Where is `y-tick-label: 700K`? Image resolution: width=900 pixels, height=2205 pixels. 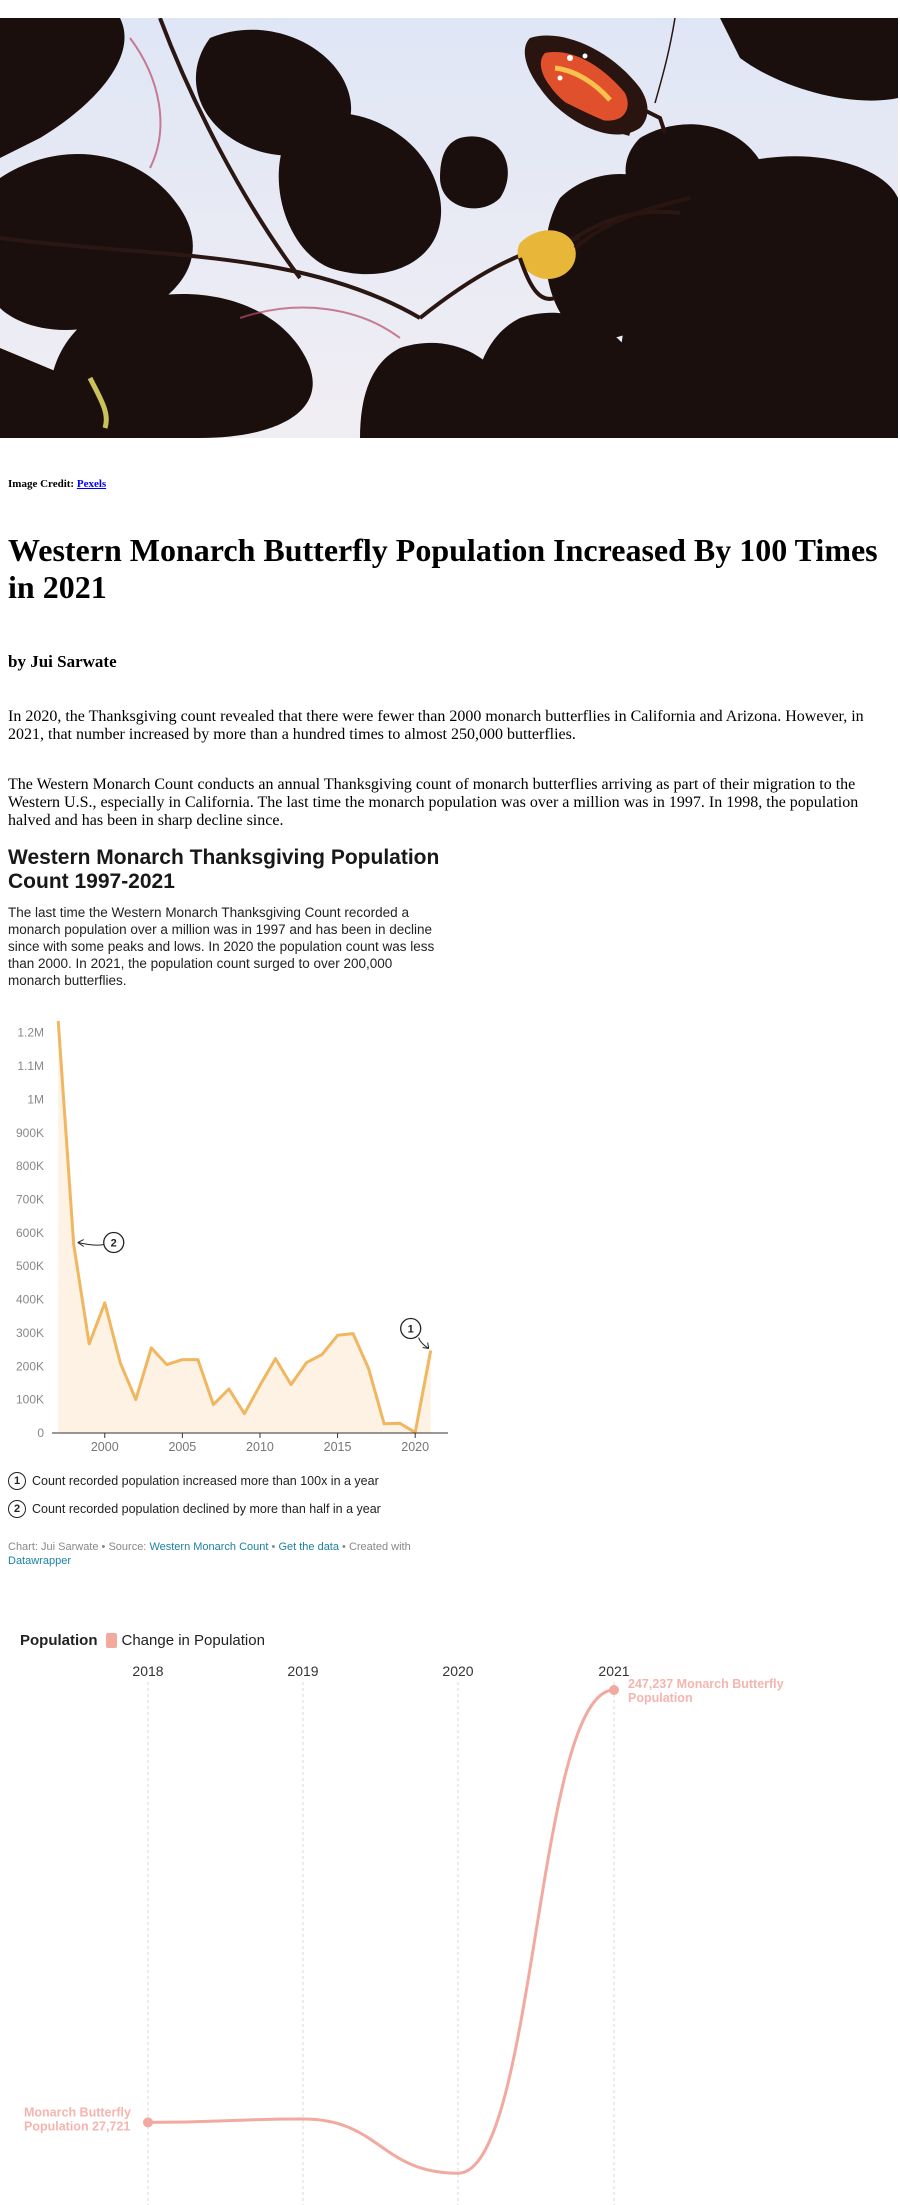 y-tick-label: 700K is located at coordinates (30, 1199).